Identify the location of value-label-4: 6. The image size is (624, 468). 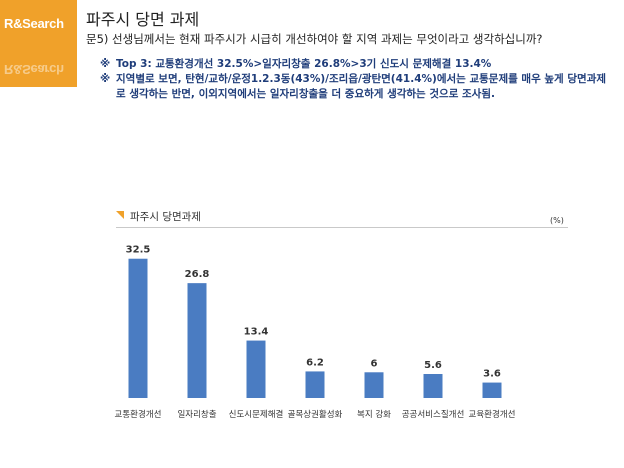
(374, 363).